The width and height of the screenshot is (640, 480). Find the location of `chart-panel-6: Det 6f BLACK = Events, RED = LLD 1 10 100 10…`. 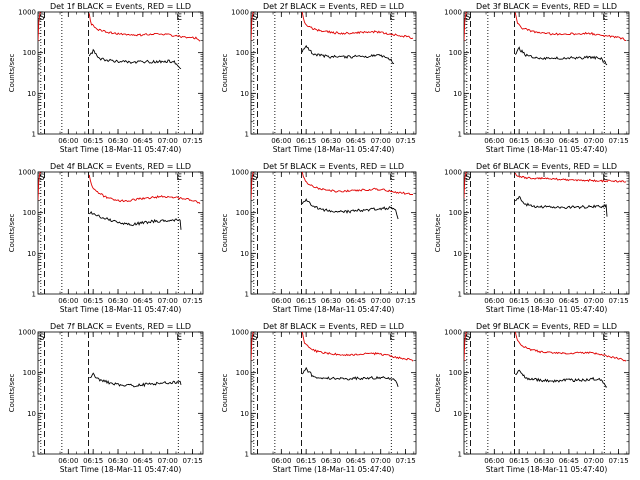

chart-panel-6: Det 6f BLACK = Events, RED = LLD 1 10 100 10… is located at coordinates (532, 238).